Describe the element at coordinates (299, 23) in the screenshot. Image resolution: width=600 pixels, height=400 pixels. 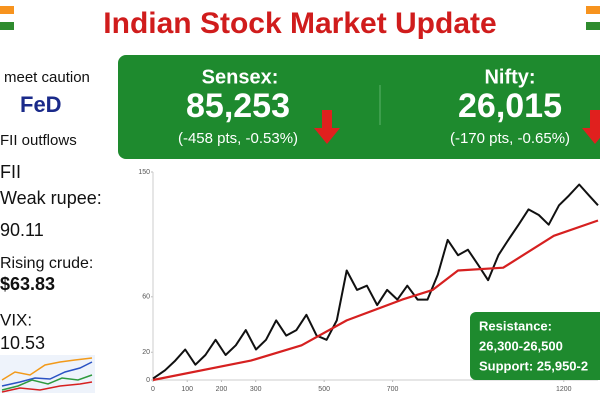
I see `title: Indian Stock Market Update` at that location.